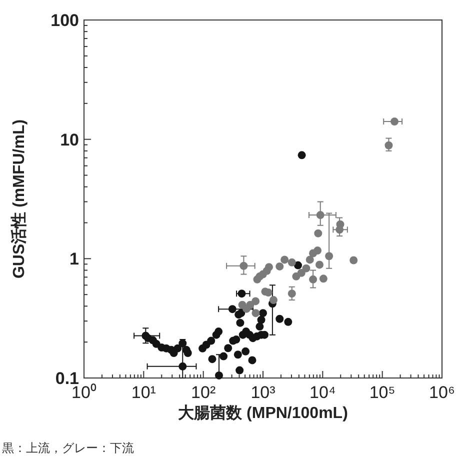  What do you see at coordinates (74, 259) in the screenshot?
I see `y-tick-label: 1` at bounding box center [74, 259].